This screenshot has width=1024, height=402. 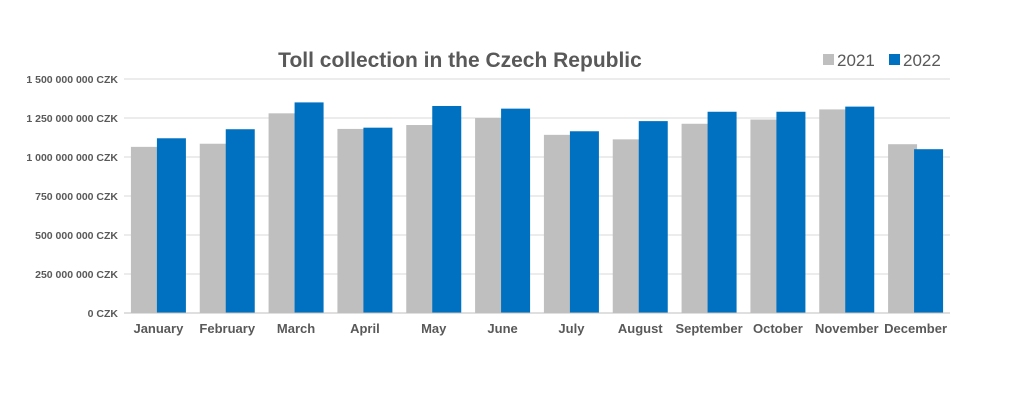 What do you see at coordinates (378, 220) in the screenshot?
I see `bar-2022-april` at bounding box center [378, 220].